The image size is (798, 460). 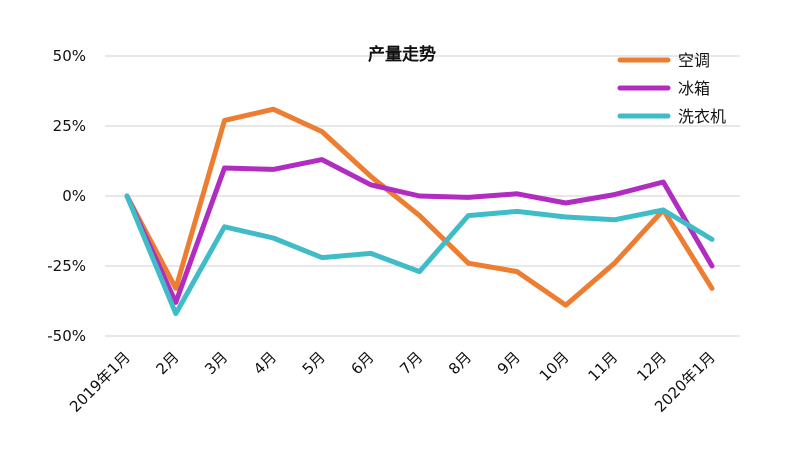 What do you see at coordinates (216, 363) in the screenshot?
I see `x-tick-label: 3月` at bounding box center [216, 363].